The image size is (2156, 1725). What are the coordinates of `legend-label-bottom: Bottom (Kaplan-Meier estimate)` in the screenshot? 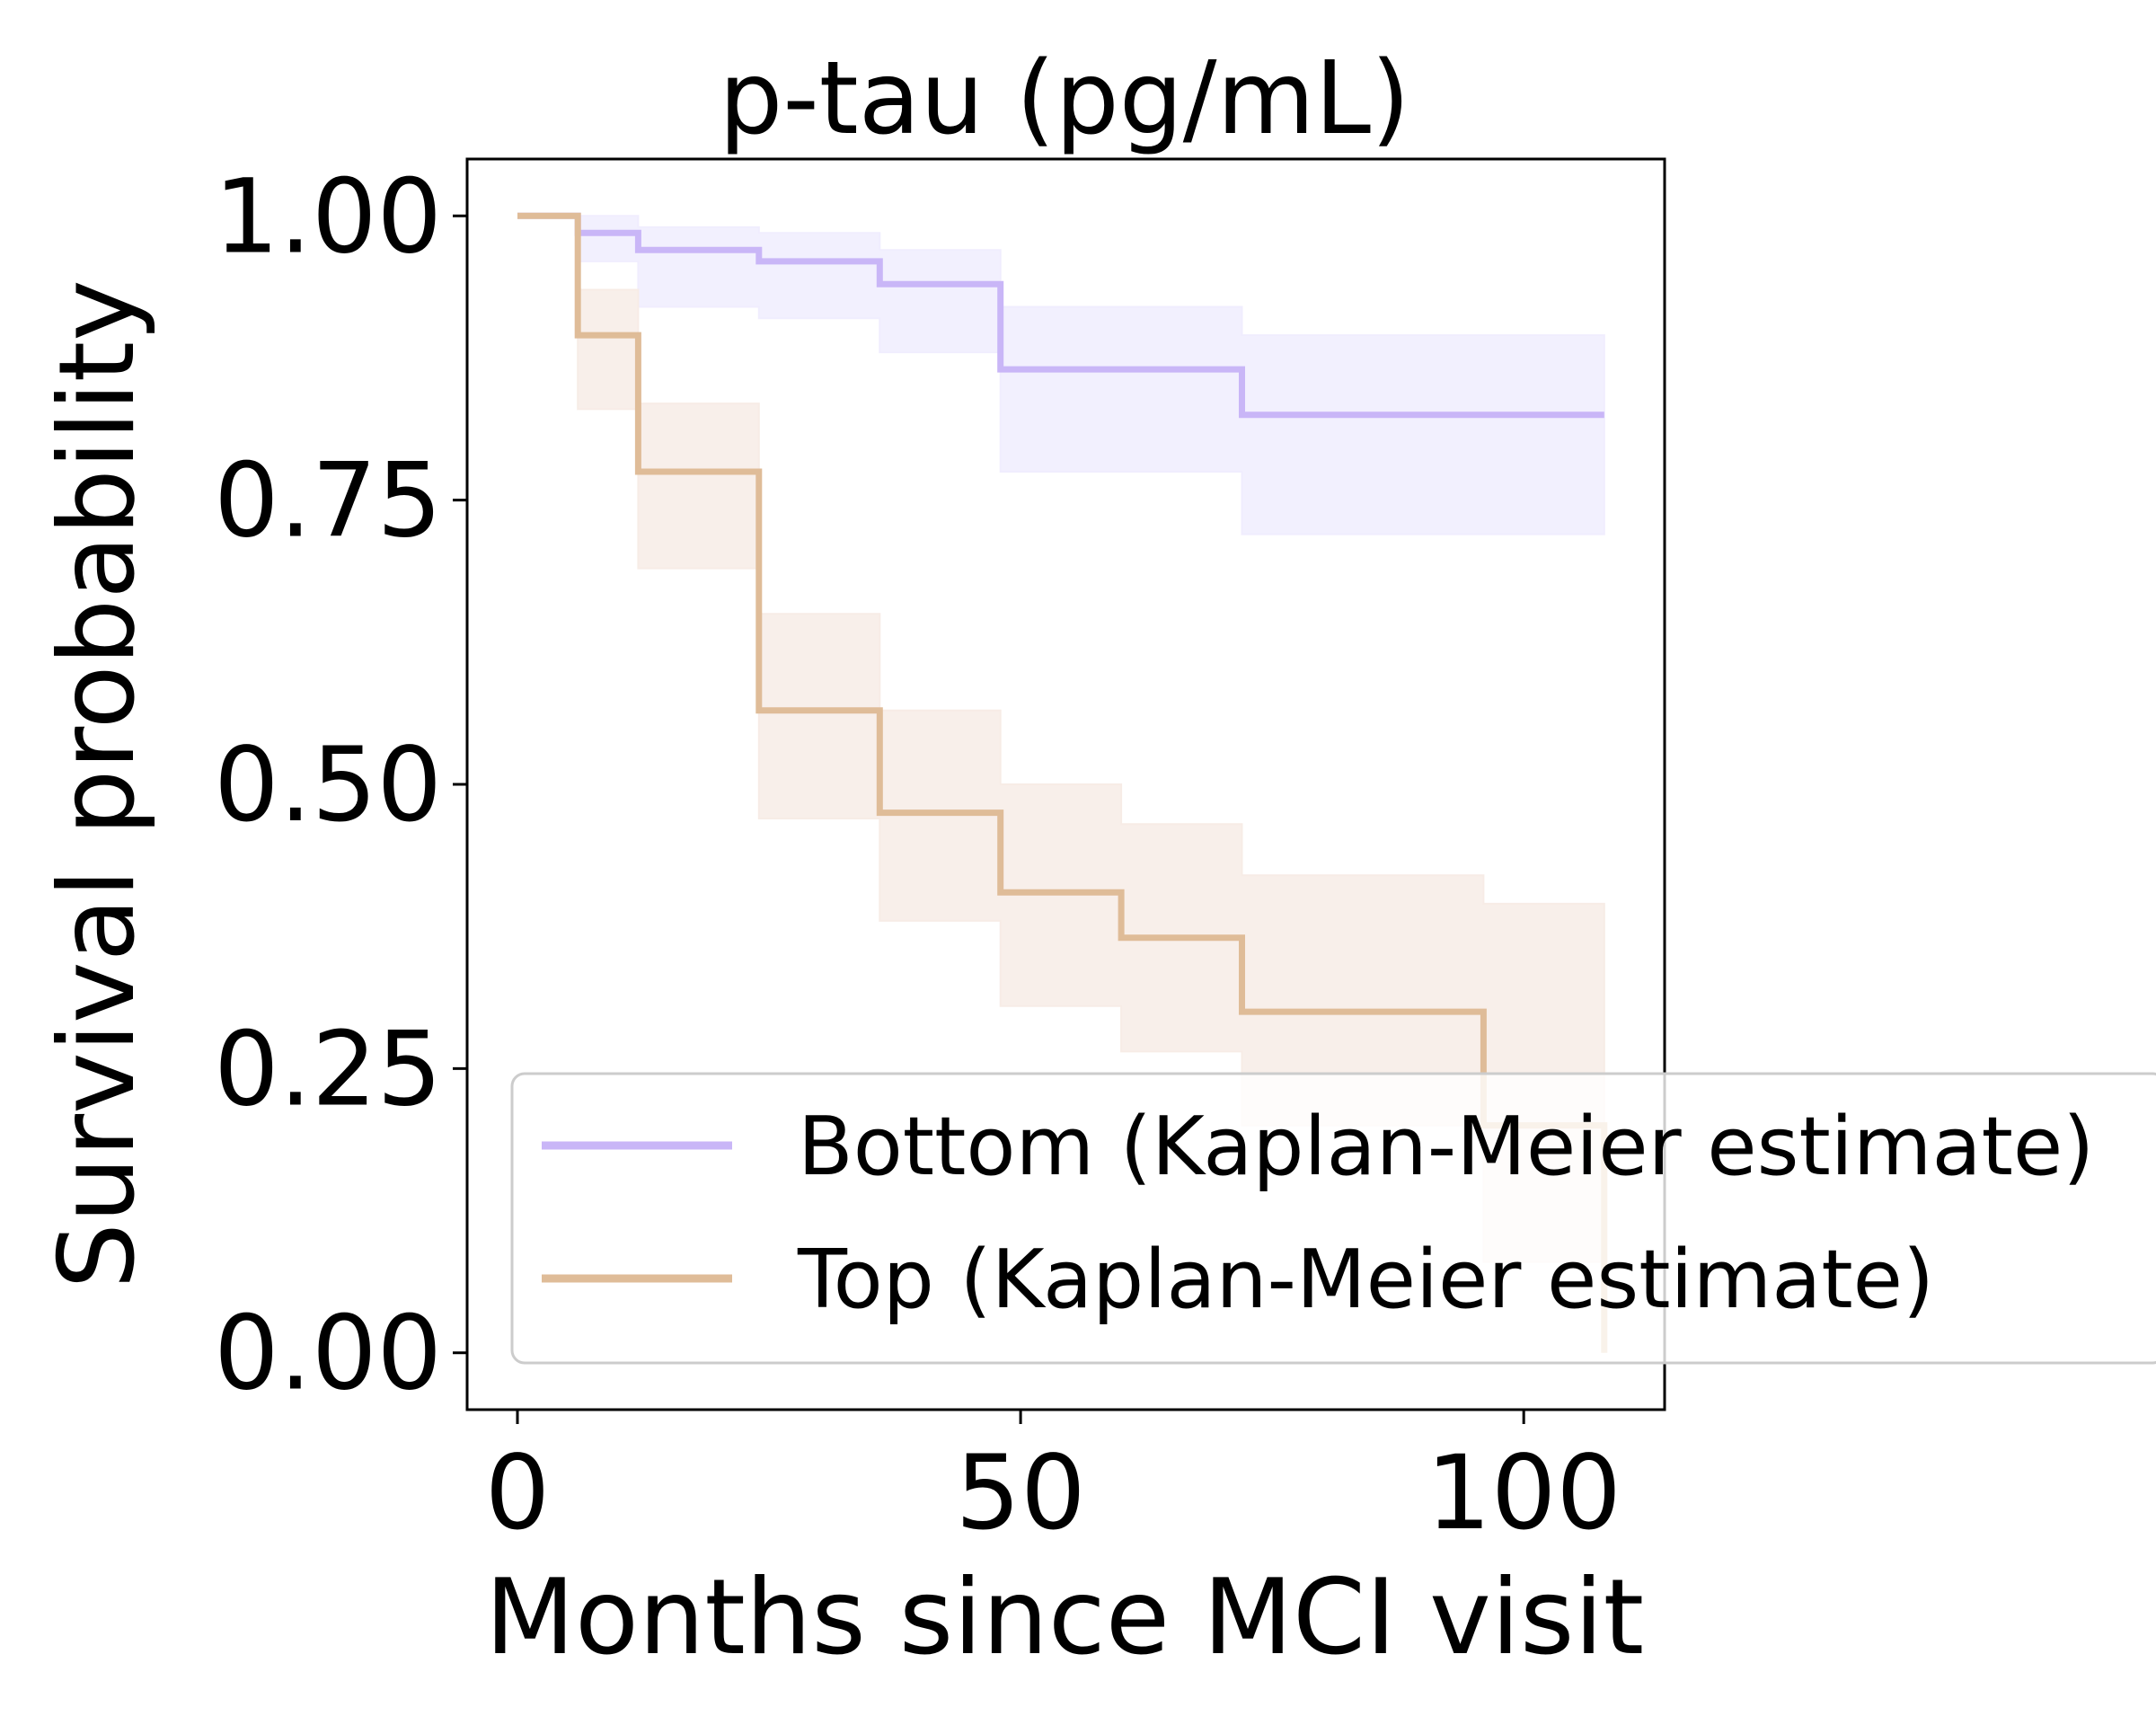 It's located at (1446, 1147).